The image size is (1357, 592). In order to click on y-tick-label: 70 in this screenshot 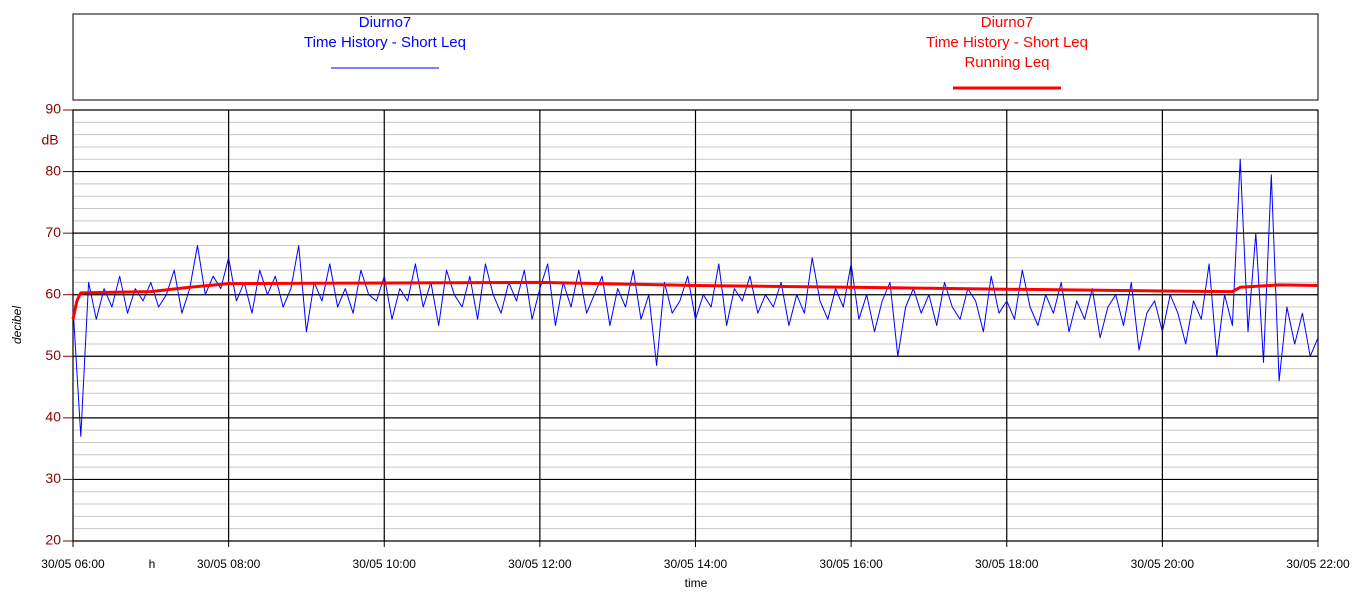, I will do `click(53, 232)`.